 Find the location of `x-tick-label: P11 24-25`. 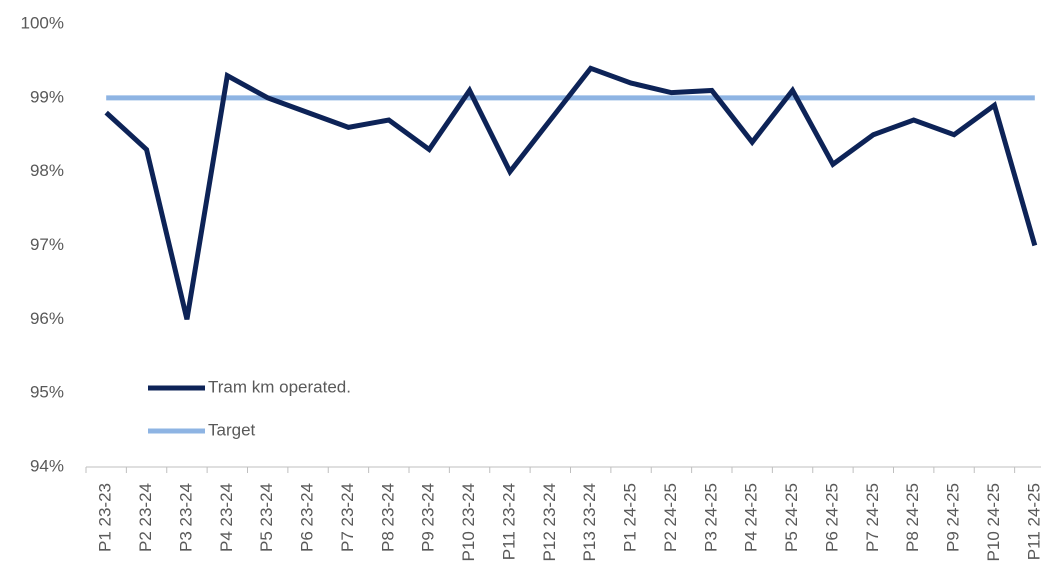

x-tick-label: P11 24-25 is located at coordinates (1032, 521).